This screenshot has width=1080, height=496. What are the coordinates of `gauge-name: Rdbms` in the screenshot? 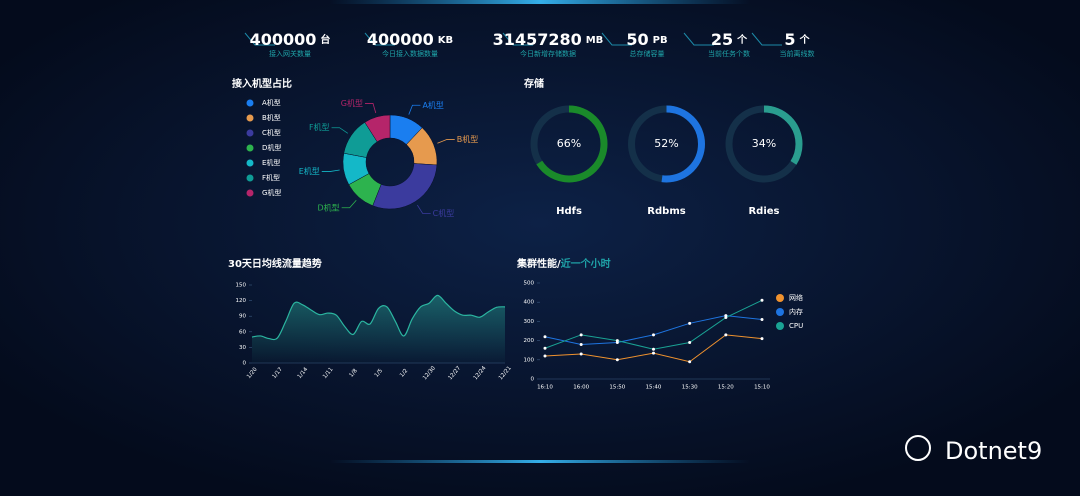 It's located at (666, 211).